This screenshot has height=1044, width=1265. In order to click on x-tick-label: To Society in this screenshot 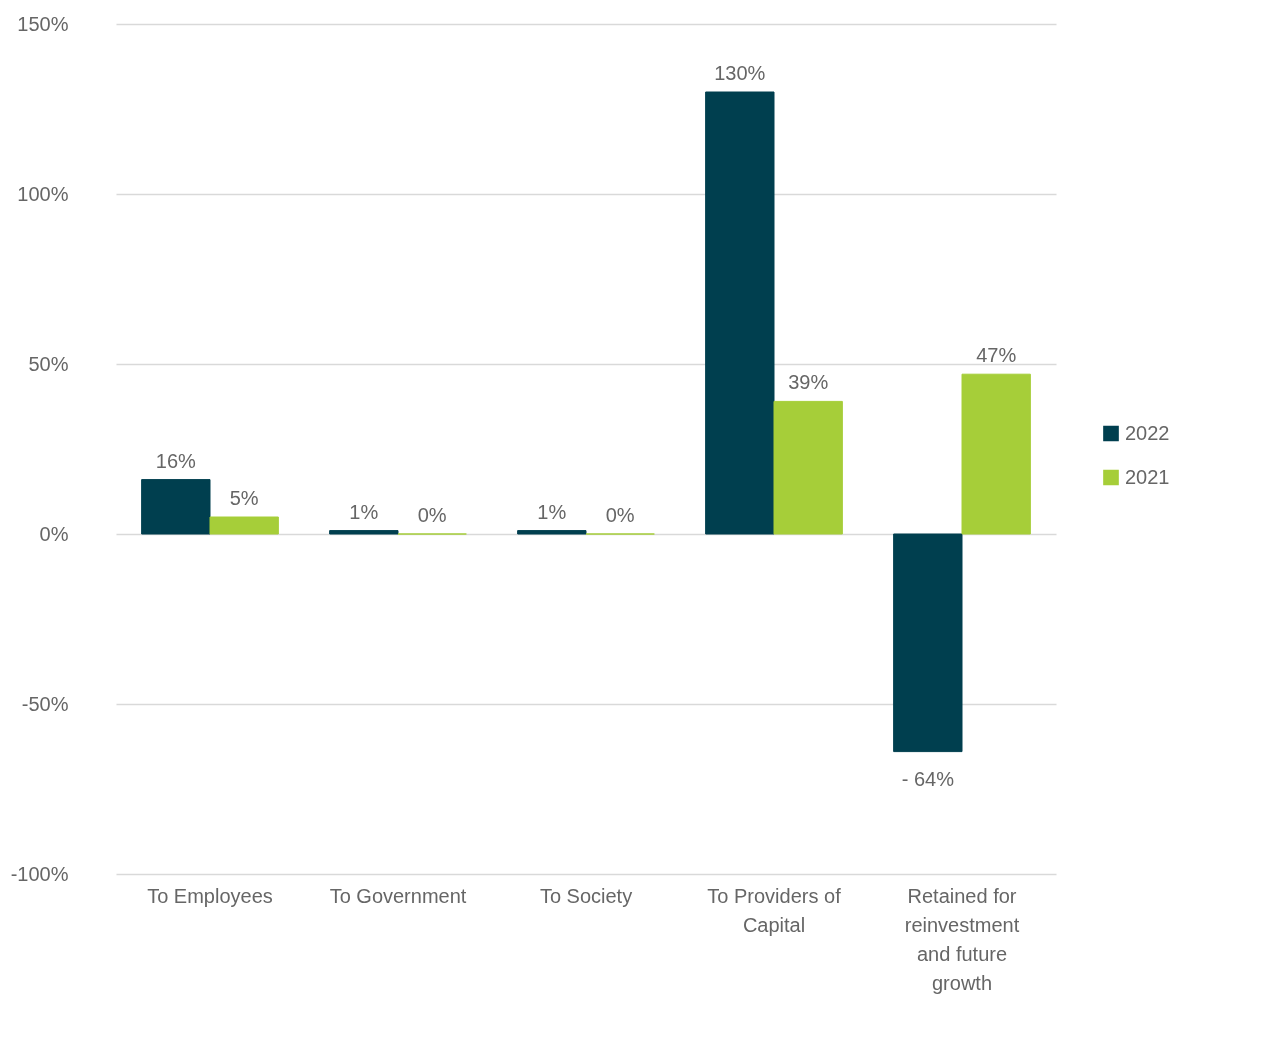, I will do `click(586, 895)`.